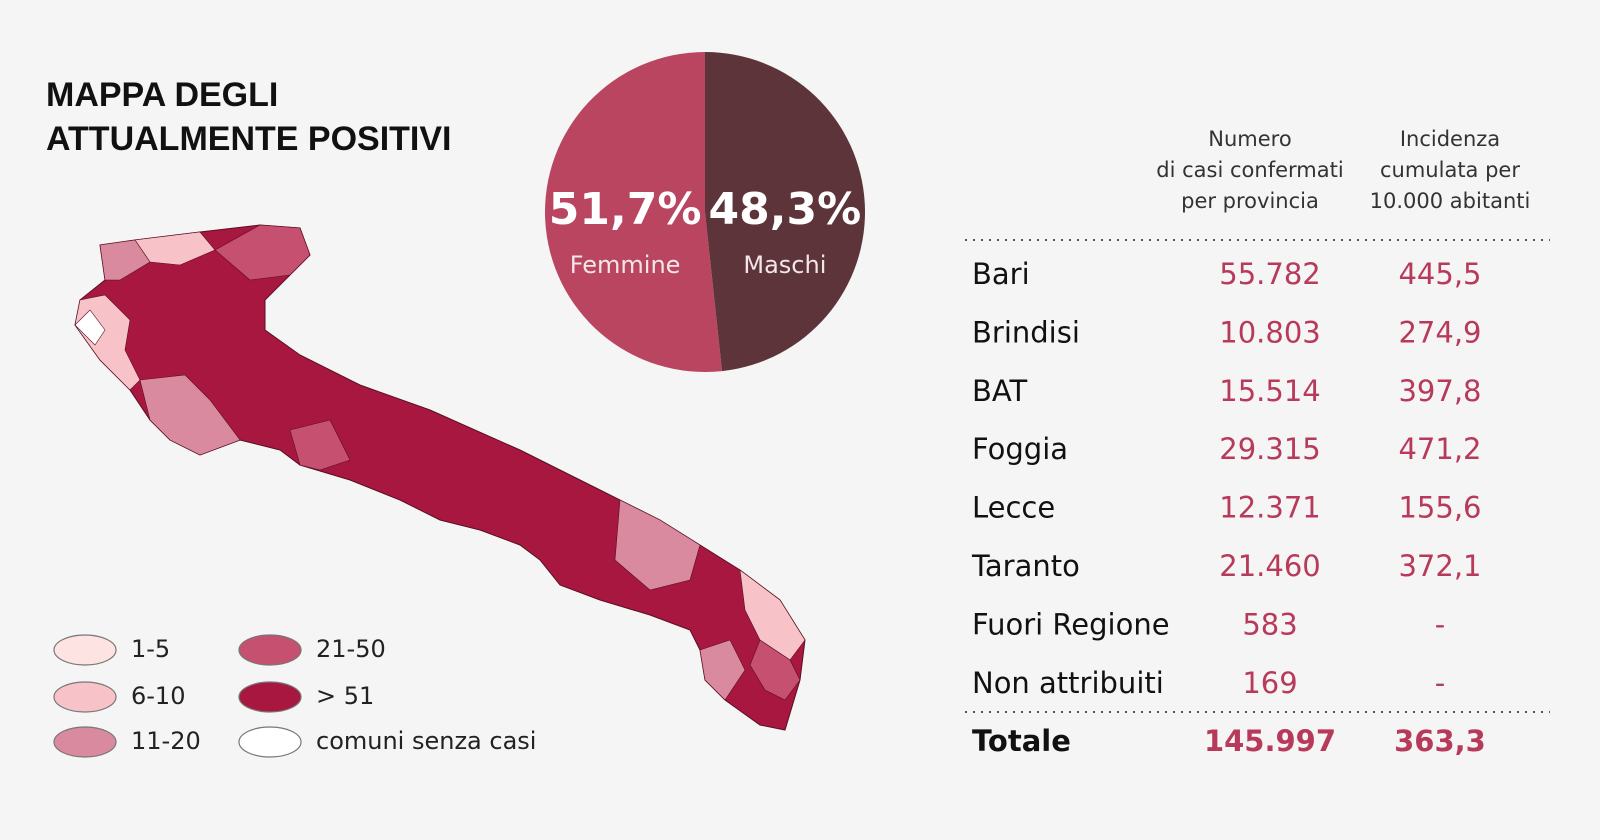  I want to click on table-value: 445,5, so click(1439, 274).